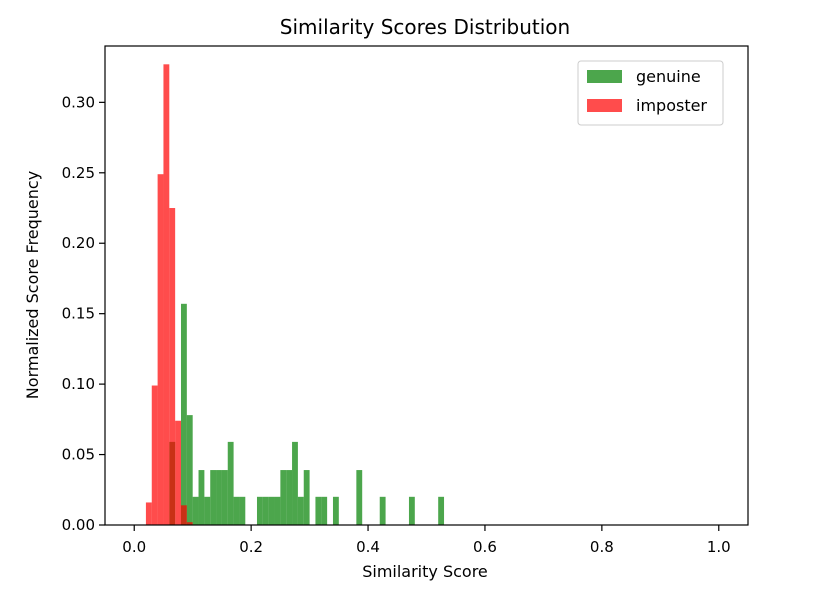 The image size is (830, 593). I want to click on y-tick-label: 0.10, so click(78, 384).